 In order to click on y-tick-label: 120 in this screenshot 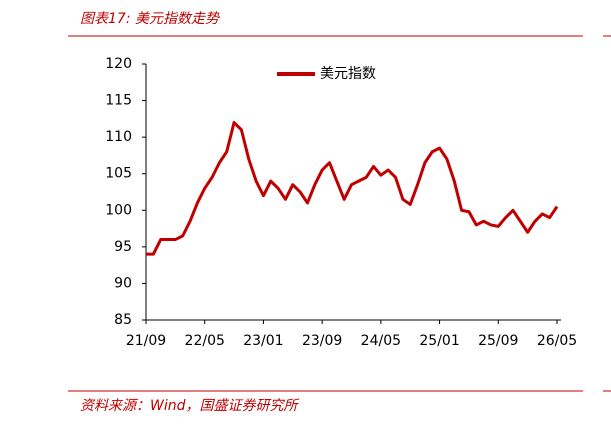, I will do `click(118, 64)`.